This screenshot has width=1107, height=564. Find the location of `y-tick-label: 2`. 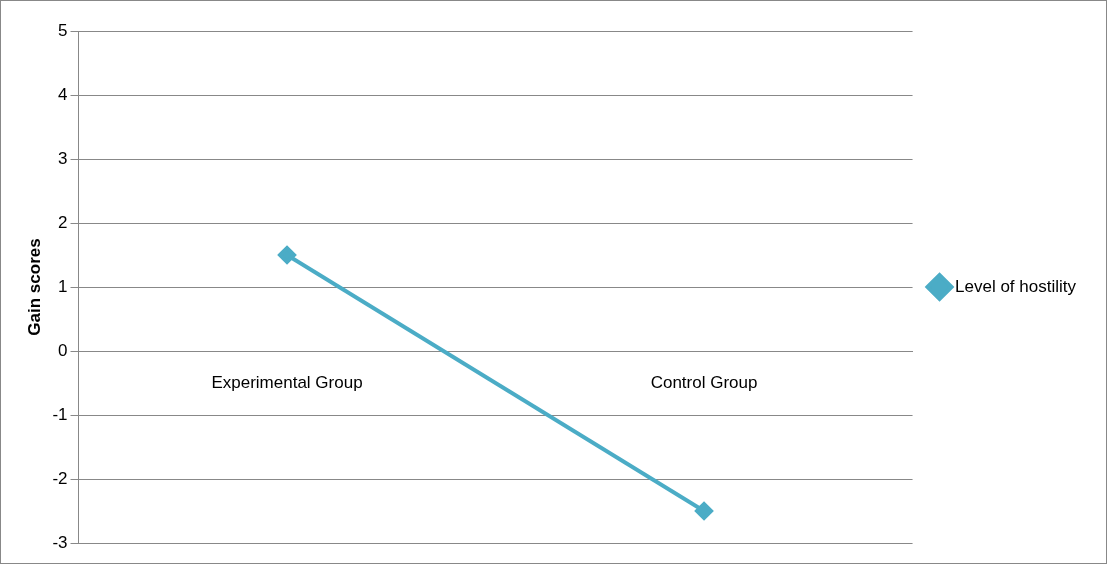

y-tick-label: 2 is located at coordinates (63, 222).